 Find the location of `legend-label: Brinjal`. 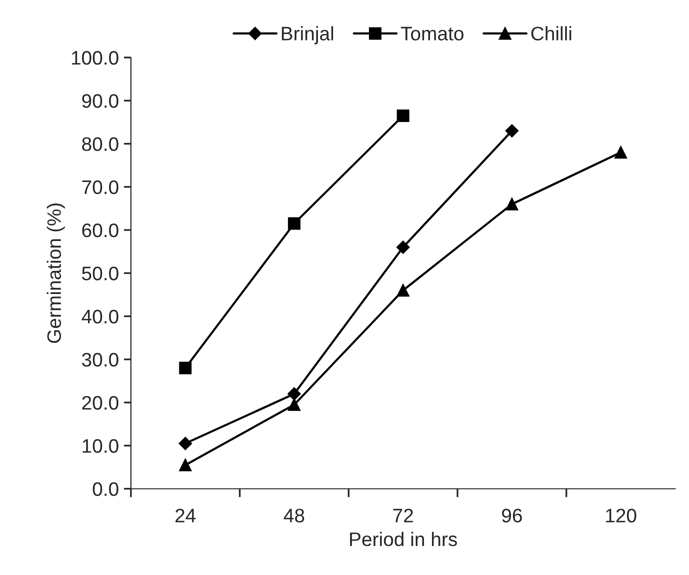

legend-label: Brinjal is located at coordinates (308, 35).